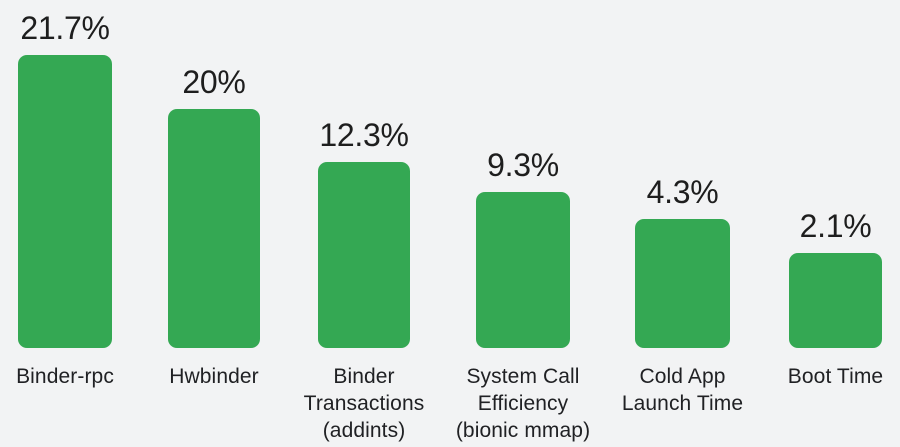 The width and height of the screenshot is (900, 447). I want to click on value-label-hwbinder: 20%, so click(214, 82).